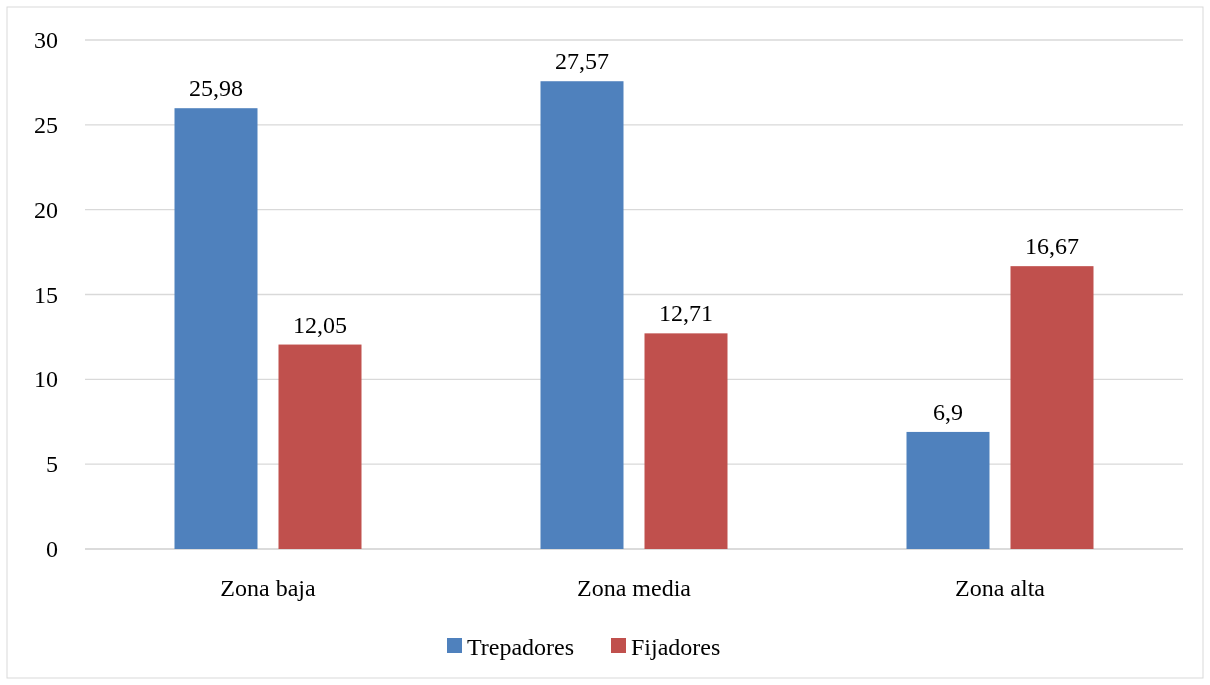 Image resolution: width=1210 pixels, height=685 pixels. Describe the element at coordinates (46, 294) in the screenshot. I see `y-tick-label: 15` at that location.